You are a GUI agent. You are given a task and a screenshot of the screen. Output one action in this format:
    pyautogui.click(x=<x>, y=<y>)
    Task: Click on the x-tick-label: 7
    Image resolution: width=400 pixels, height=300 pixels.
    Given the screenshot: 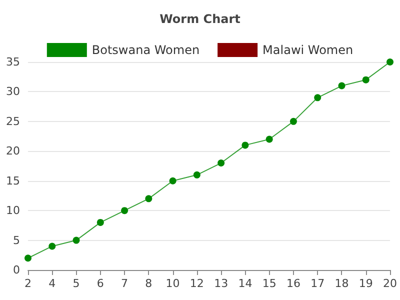 What is the action you would take?
    pyautogui.click(x=124, y=283)
    